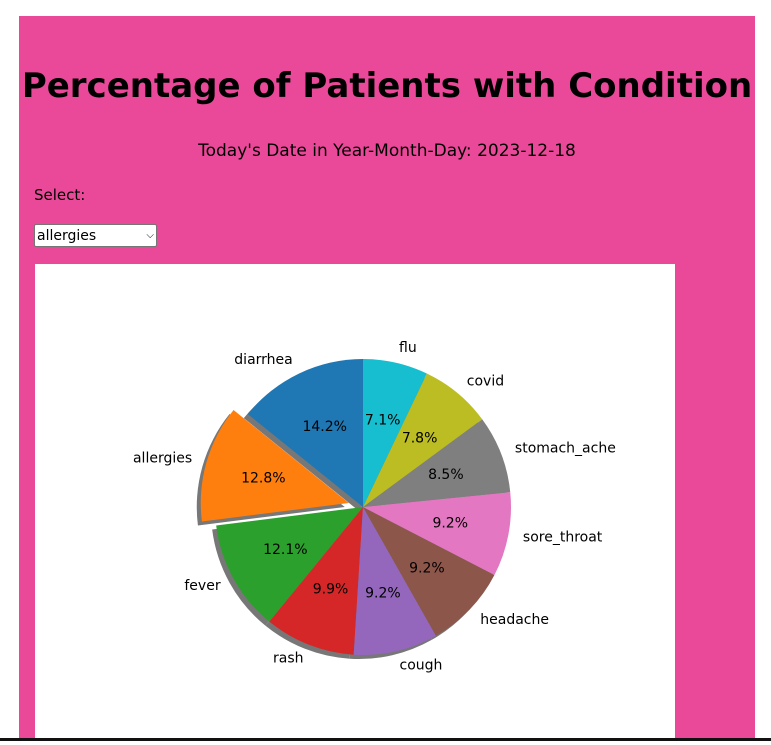 The image size is (771, 745). Describe the element at coordinates (514, 620) in the screenshot. I see `category-label-headache: headache` at that location.